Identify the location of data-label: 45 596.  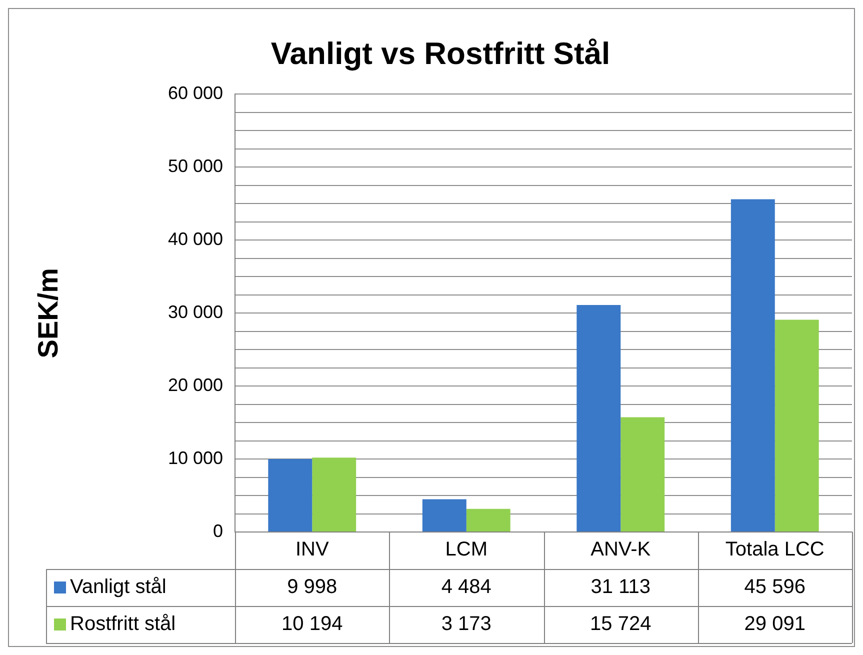
(775, 587).